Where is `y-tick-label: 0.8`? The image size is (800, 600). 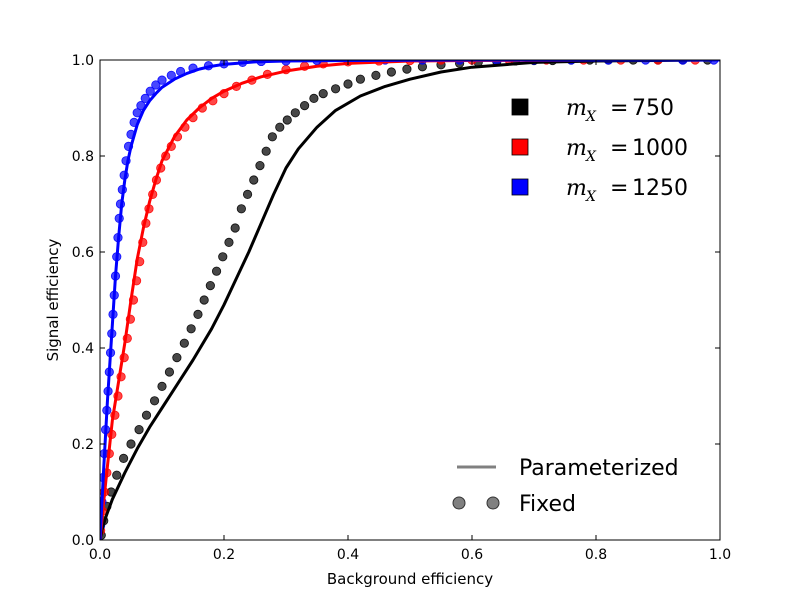
y-tick-label: 0.8 is located at coordinates (83, 157).